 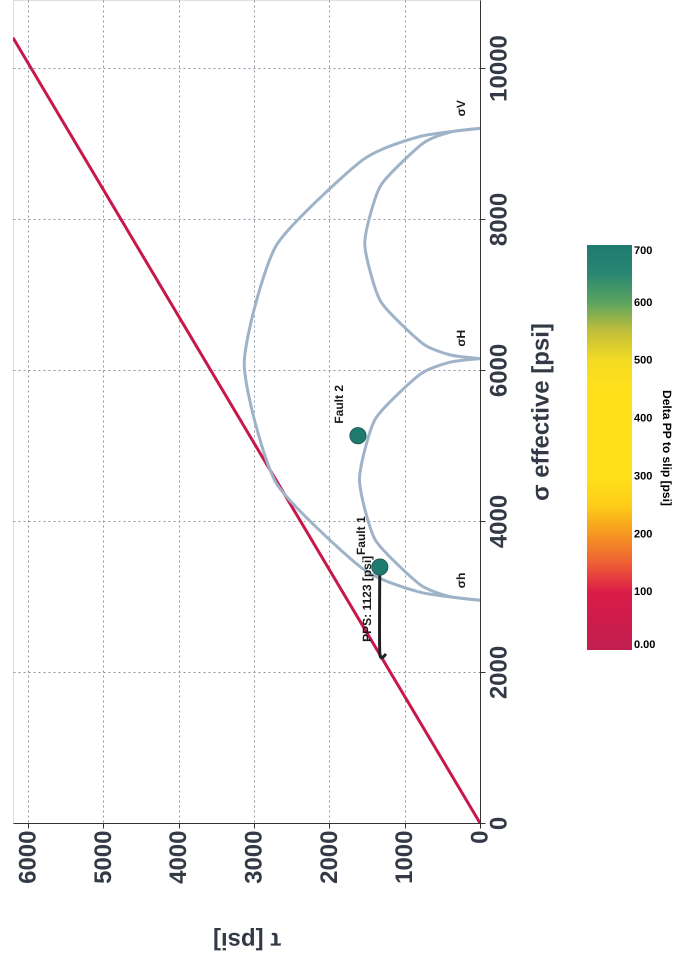 I want to click on y-tick-label: 4000, so click(x=499, y=521).